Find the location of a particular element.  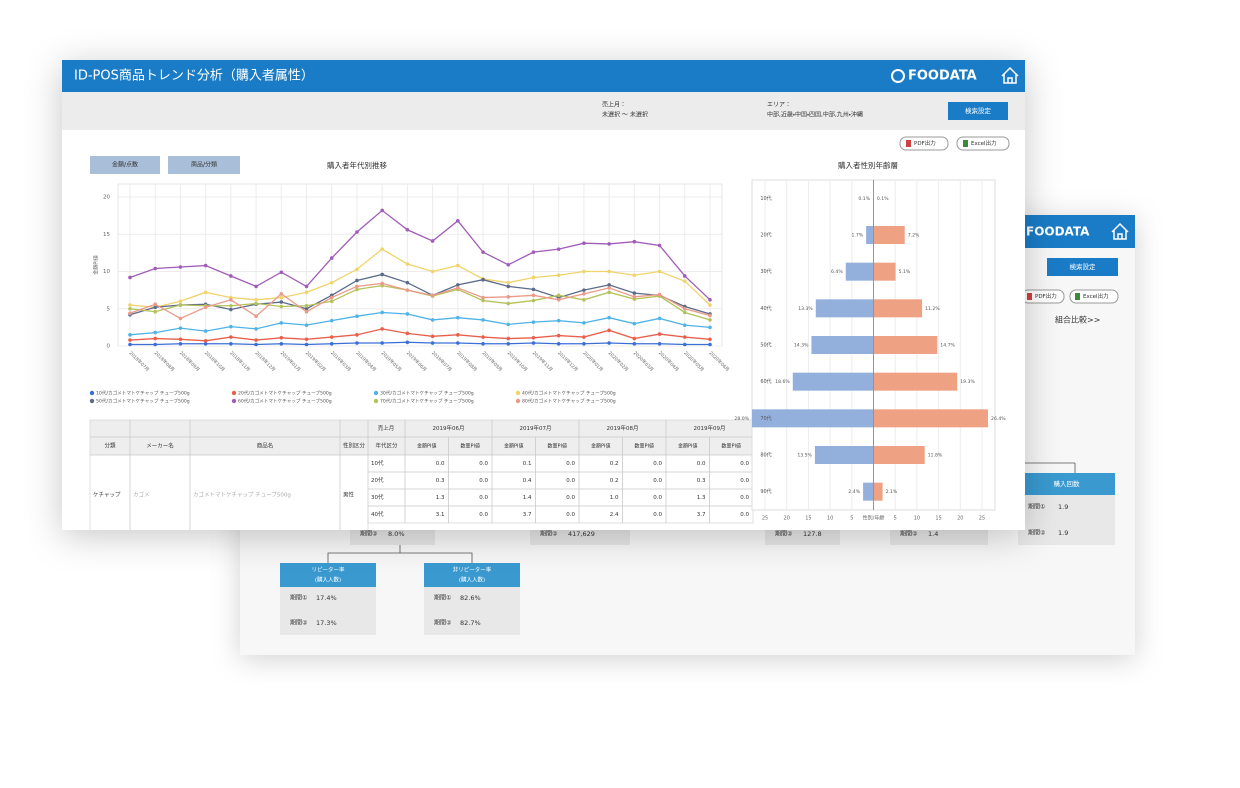

export-icon is located at coordinates (908, 143).